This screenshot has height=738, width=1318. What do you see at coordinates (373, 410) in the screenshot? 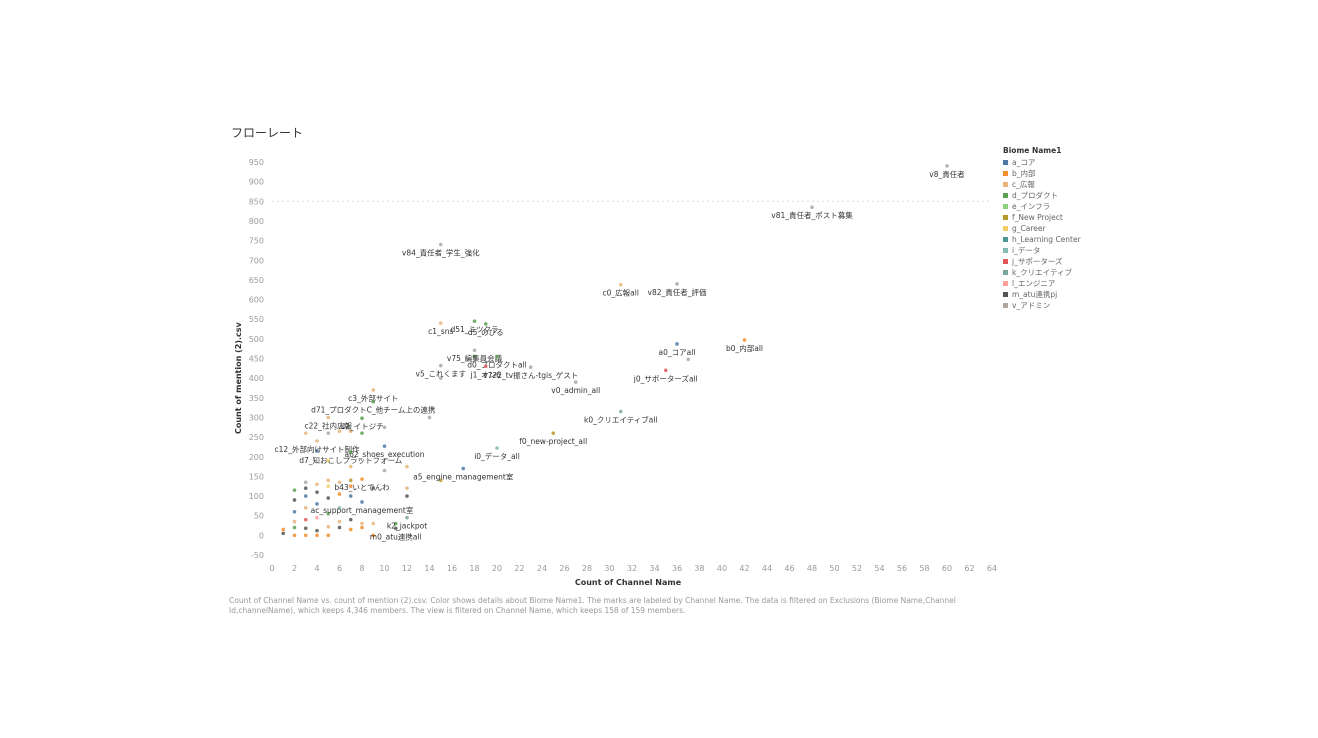
I see `point-label: d71_プロダクトC_他チーム上の連携` at bounding box center [373, 410].